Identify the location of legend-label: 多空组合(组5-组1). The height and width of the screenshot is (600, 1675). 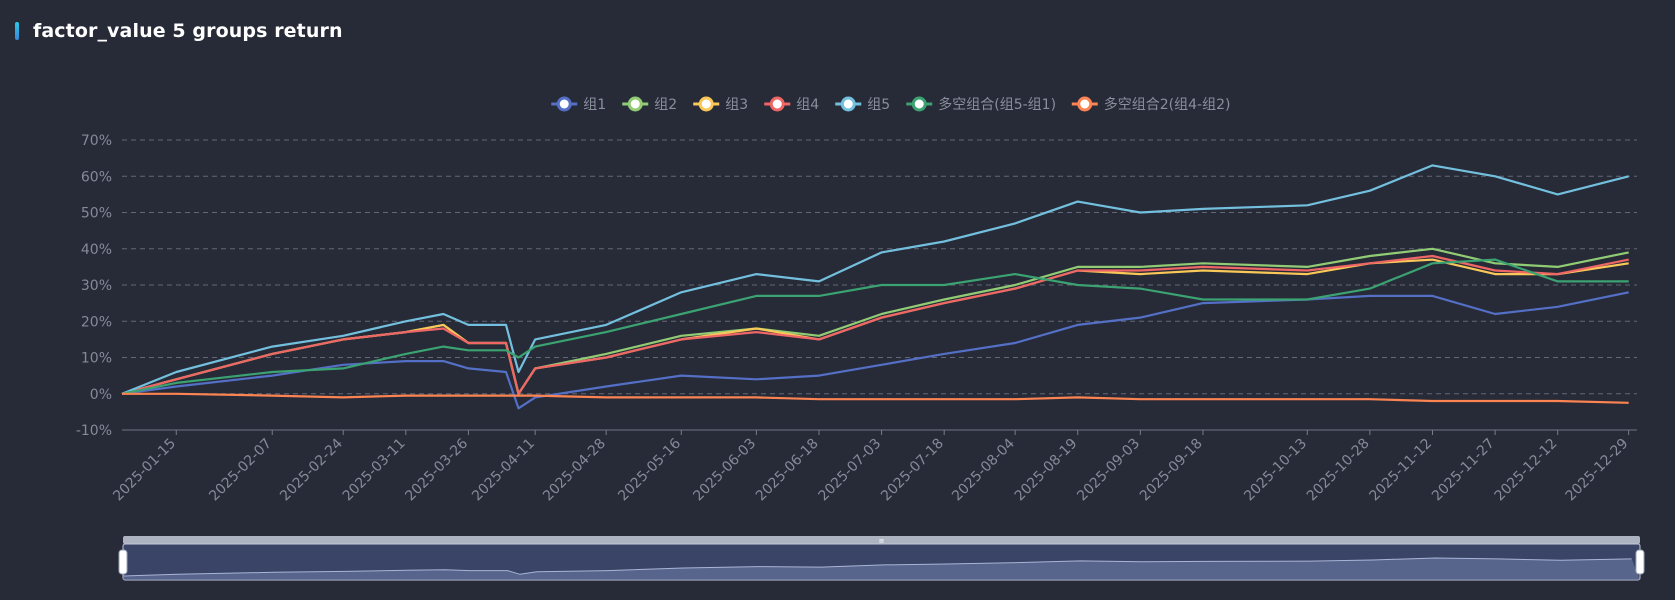
(997, 104).